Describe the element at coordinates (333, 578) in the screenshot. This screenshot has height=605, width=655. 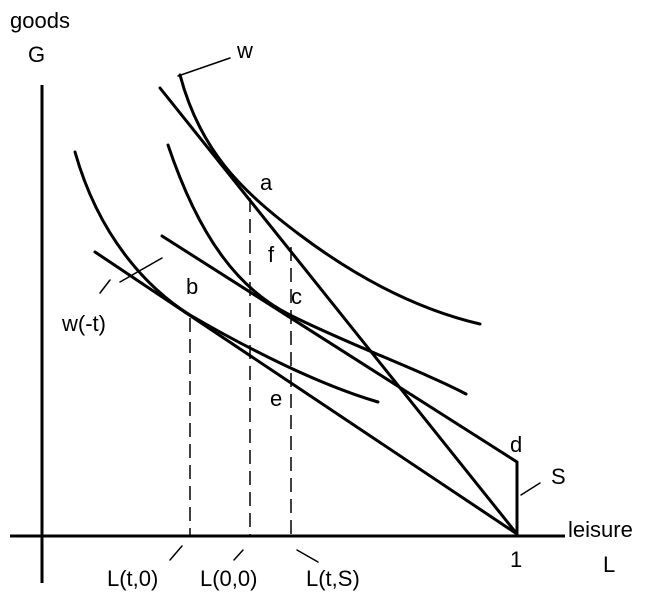
I see `label-L-t-S: L(t,S)` at that location.